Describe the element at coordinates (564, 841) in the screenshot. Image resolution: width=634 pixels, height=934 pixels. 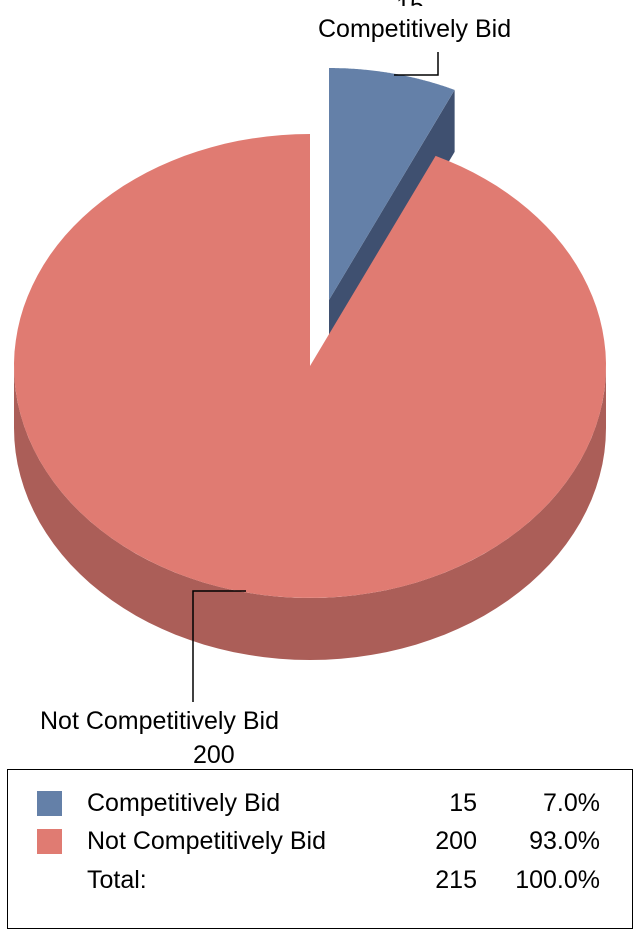
I see `legend-percent: 93.0%` at that location.